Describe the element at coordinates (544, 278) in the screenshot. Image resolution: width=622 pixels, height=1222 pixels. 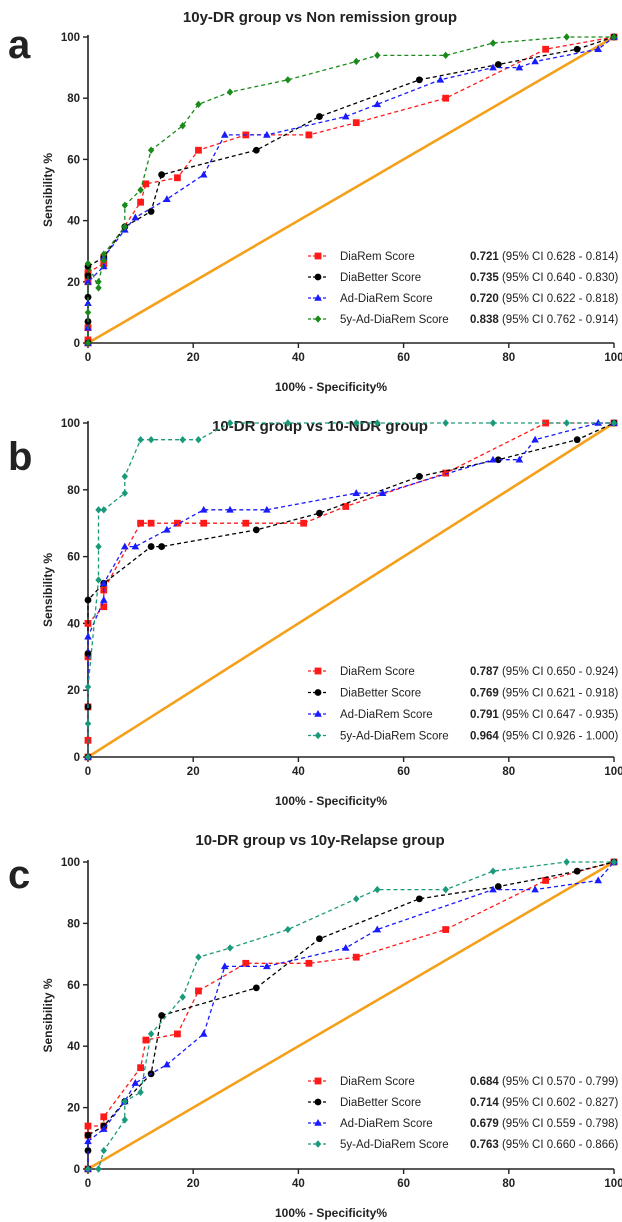
I see `legend-auc-value: 0.735 (95% CI 0.640 - 0.830)` at that location.